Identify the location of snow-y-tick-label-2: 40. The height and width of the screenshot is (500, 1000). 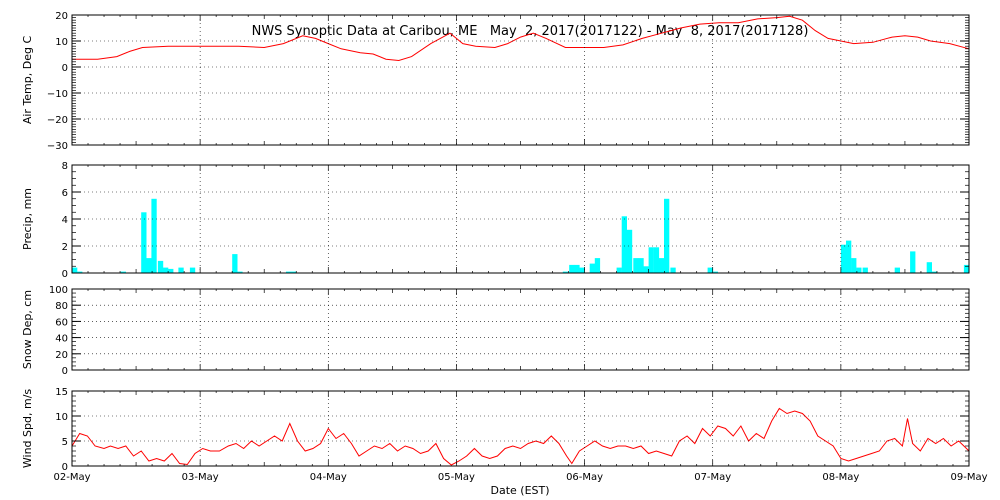
(61, 339).